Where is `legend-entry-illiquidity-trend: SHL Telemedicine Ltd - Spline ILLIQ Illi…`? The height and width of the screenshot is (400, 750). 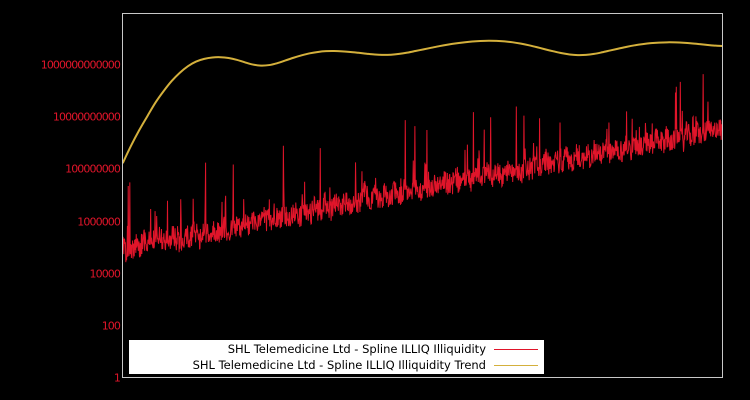 legend-entry-illiquidity-trend: SHL Telemedicine Ltd - Spline ILLIQ Illi… is located at coordinates (333, 365).